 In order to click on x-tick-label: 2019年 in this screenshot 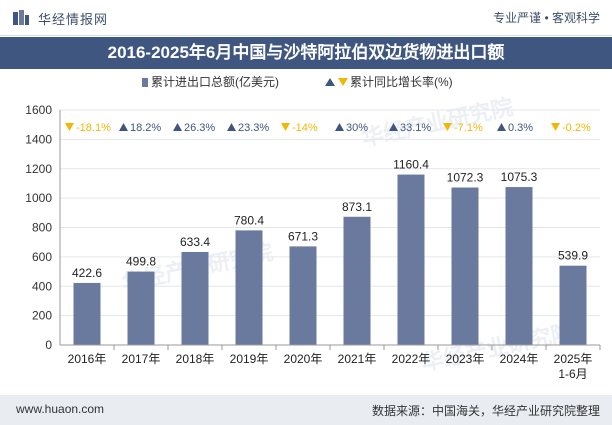, I will do `click(249, 359)`.